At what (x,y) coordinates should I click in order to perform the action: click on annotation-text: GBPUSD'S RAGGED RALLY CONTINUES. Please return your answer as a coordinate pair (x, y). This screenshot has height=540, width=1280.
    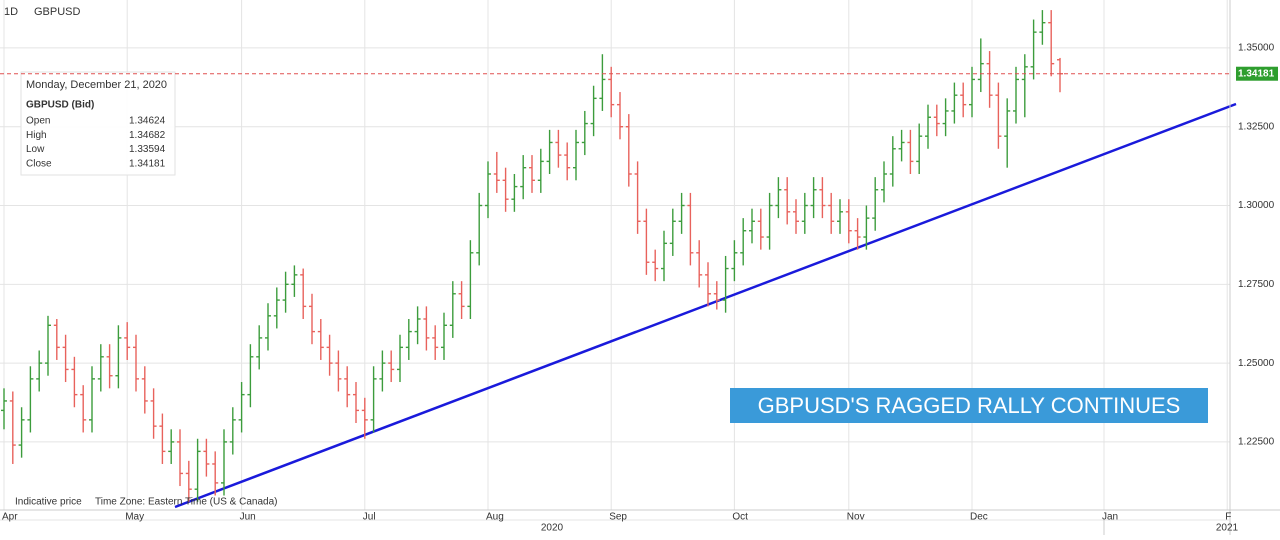
    Looking at the image, I should click on (969, 405).